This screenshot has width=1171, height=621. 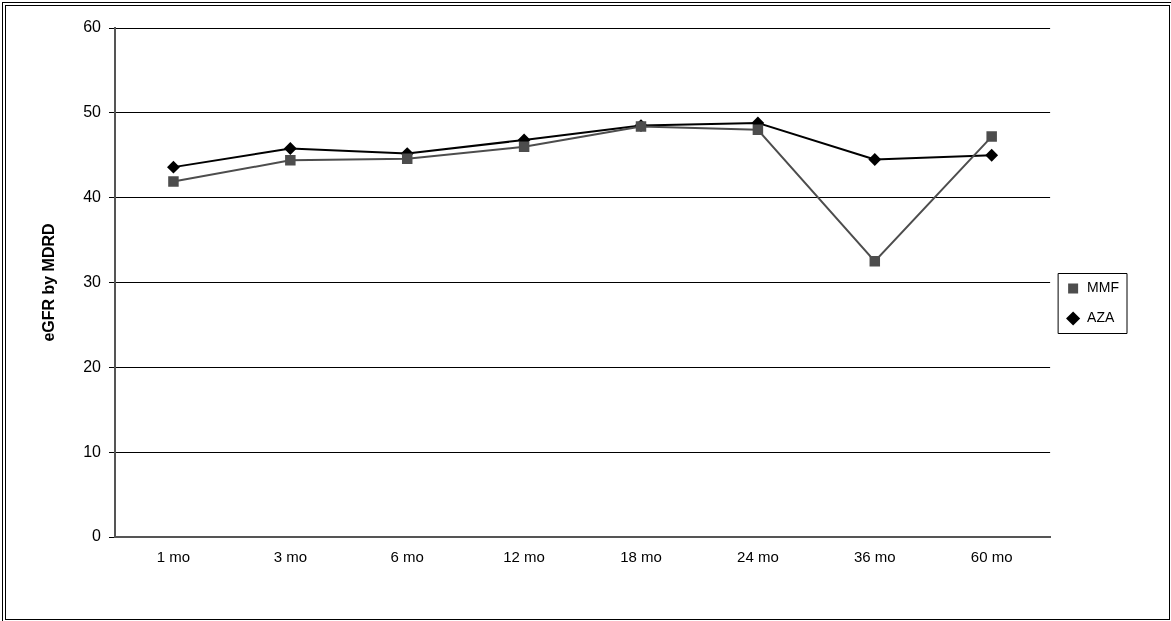 What do you see at coordinates (290, 557) in the screenshot?
I see `x-tick-label: 3 mo` at bounding box center [290, 557].